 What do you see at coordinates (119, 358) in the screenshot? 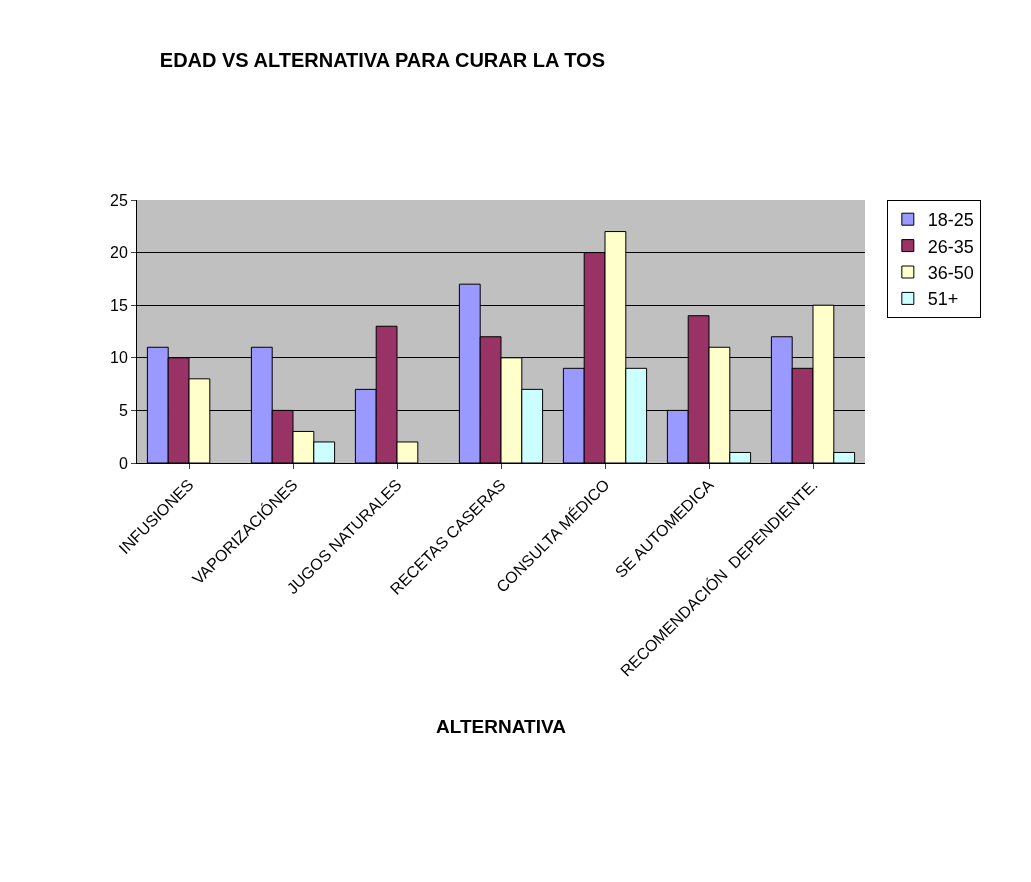
I see `y-tick-label: 10` at bounding box center [119, 358].